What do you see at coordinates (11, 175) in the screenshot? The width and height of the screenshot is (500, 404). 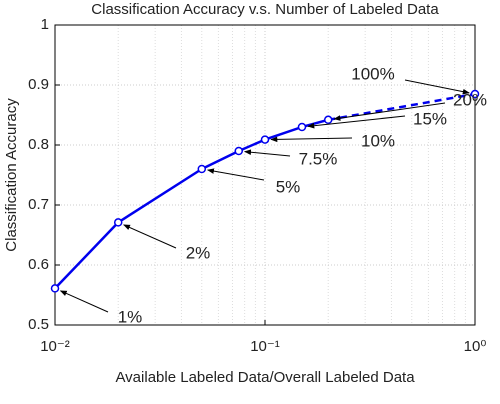 I see `y-axis-label: Classification Accuracy` at bounding box center [11, 175].